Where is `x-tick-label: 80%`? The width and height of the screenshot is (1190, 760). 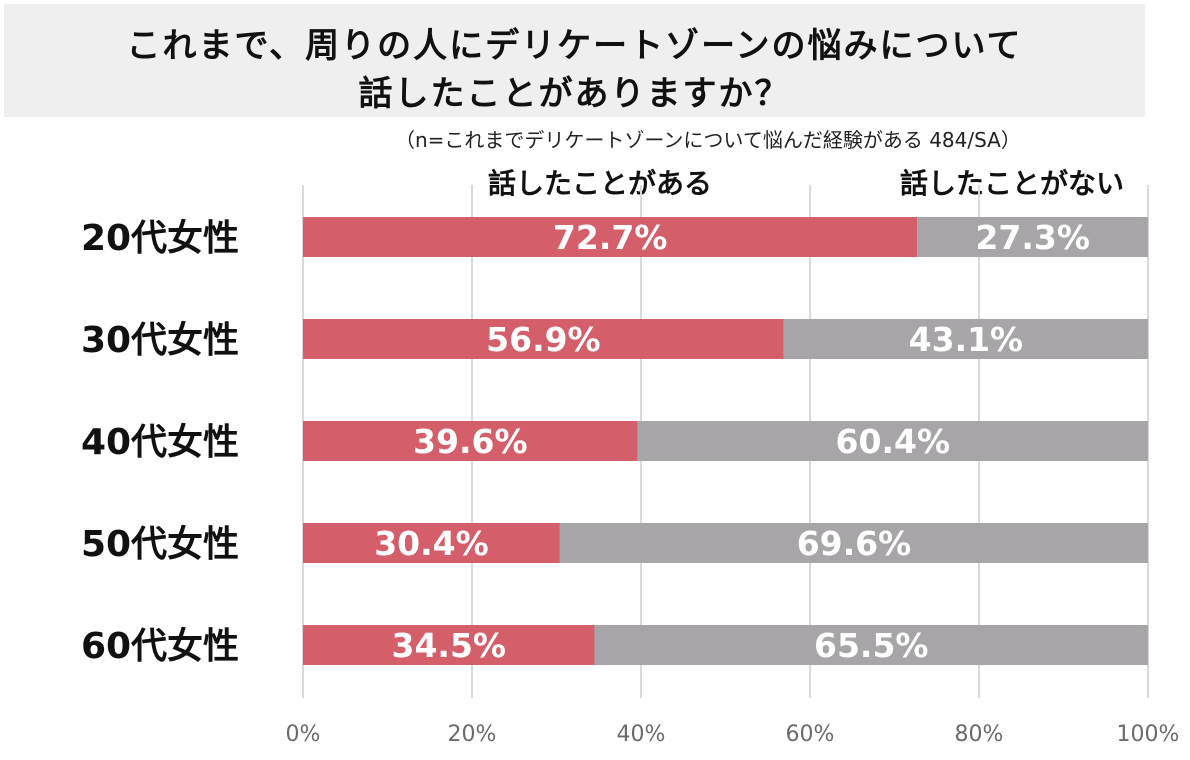 x-tick-label: 80% is located at coordinates (979, 734).